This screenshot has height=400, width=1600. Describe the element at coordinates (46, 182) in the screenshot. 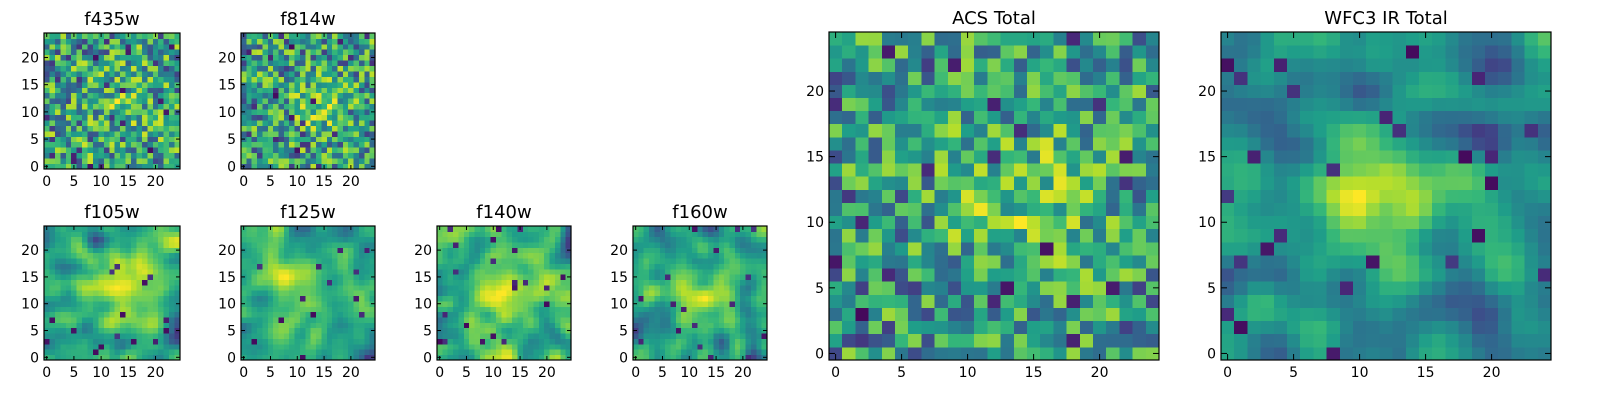

I see `x-tick-label: 0` at that location.